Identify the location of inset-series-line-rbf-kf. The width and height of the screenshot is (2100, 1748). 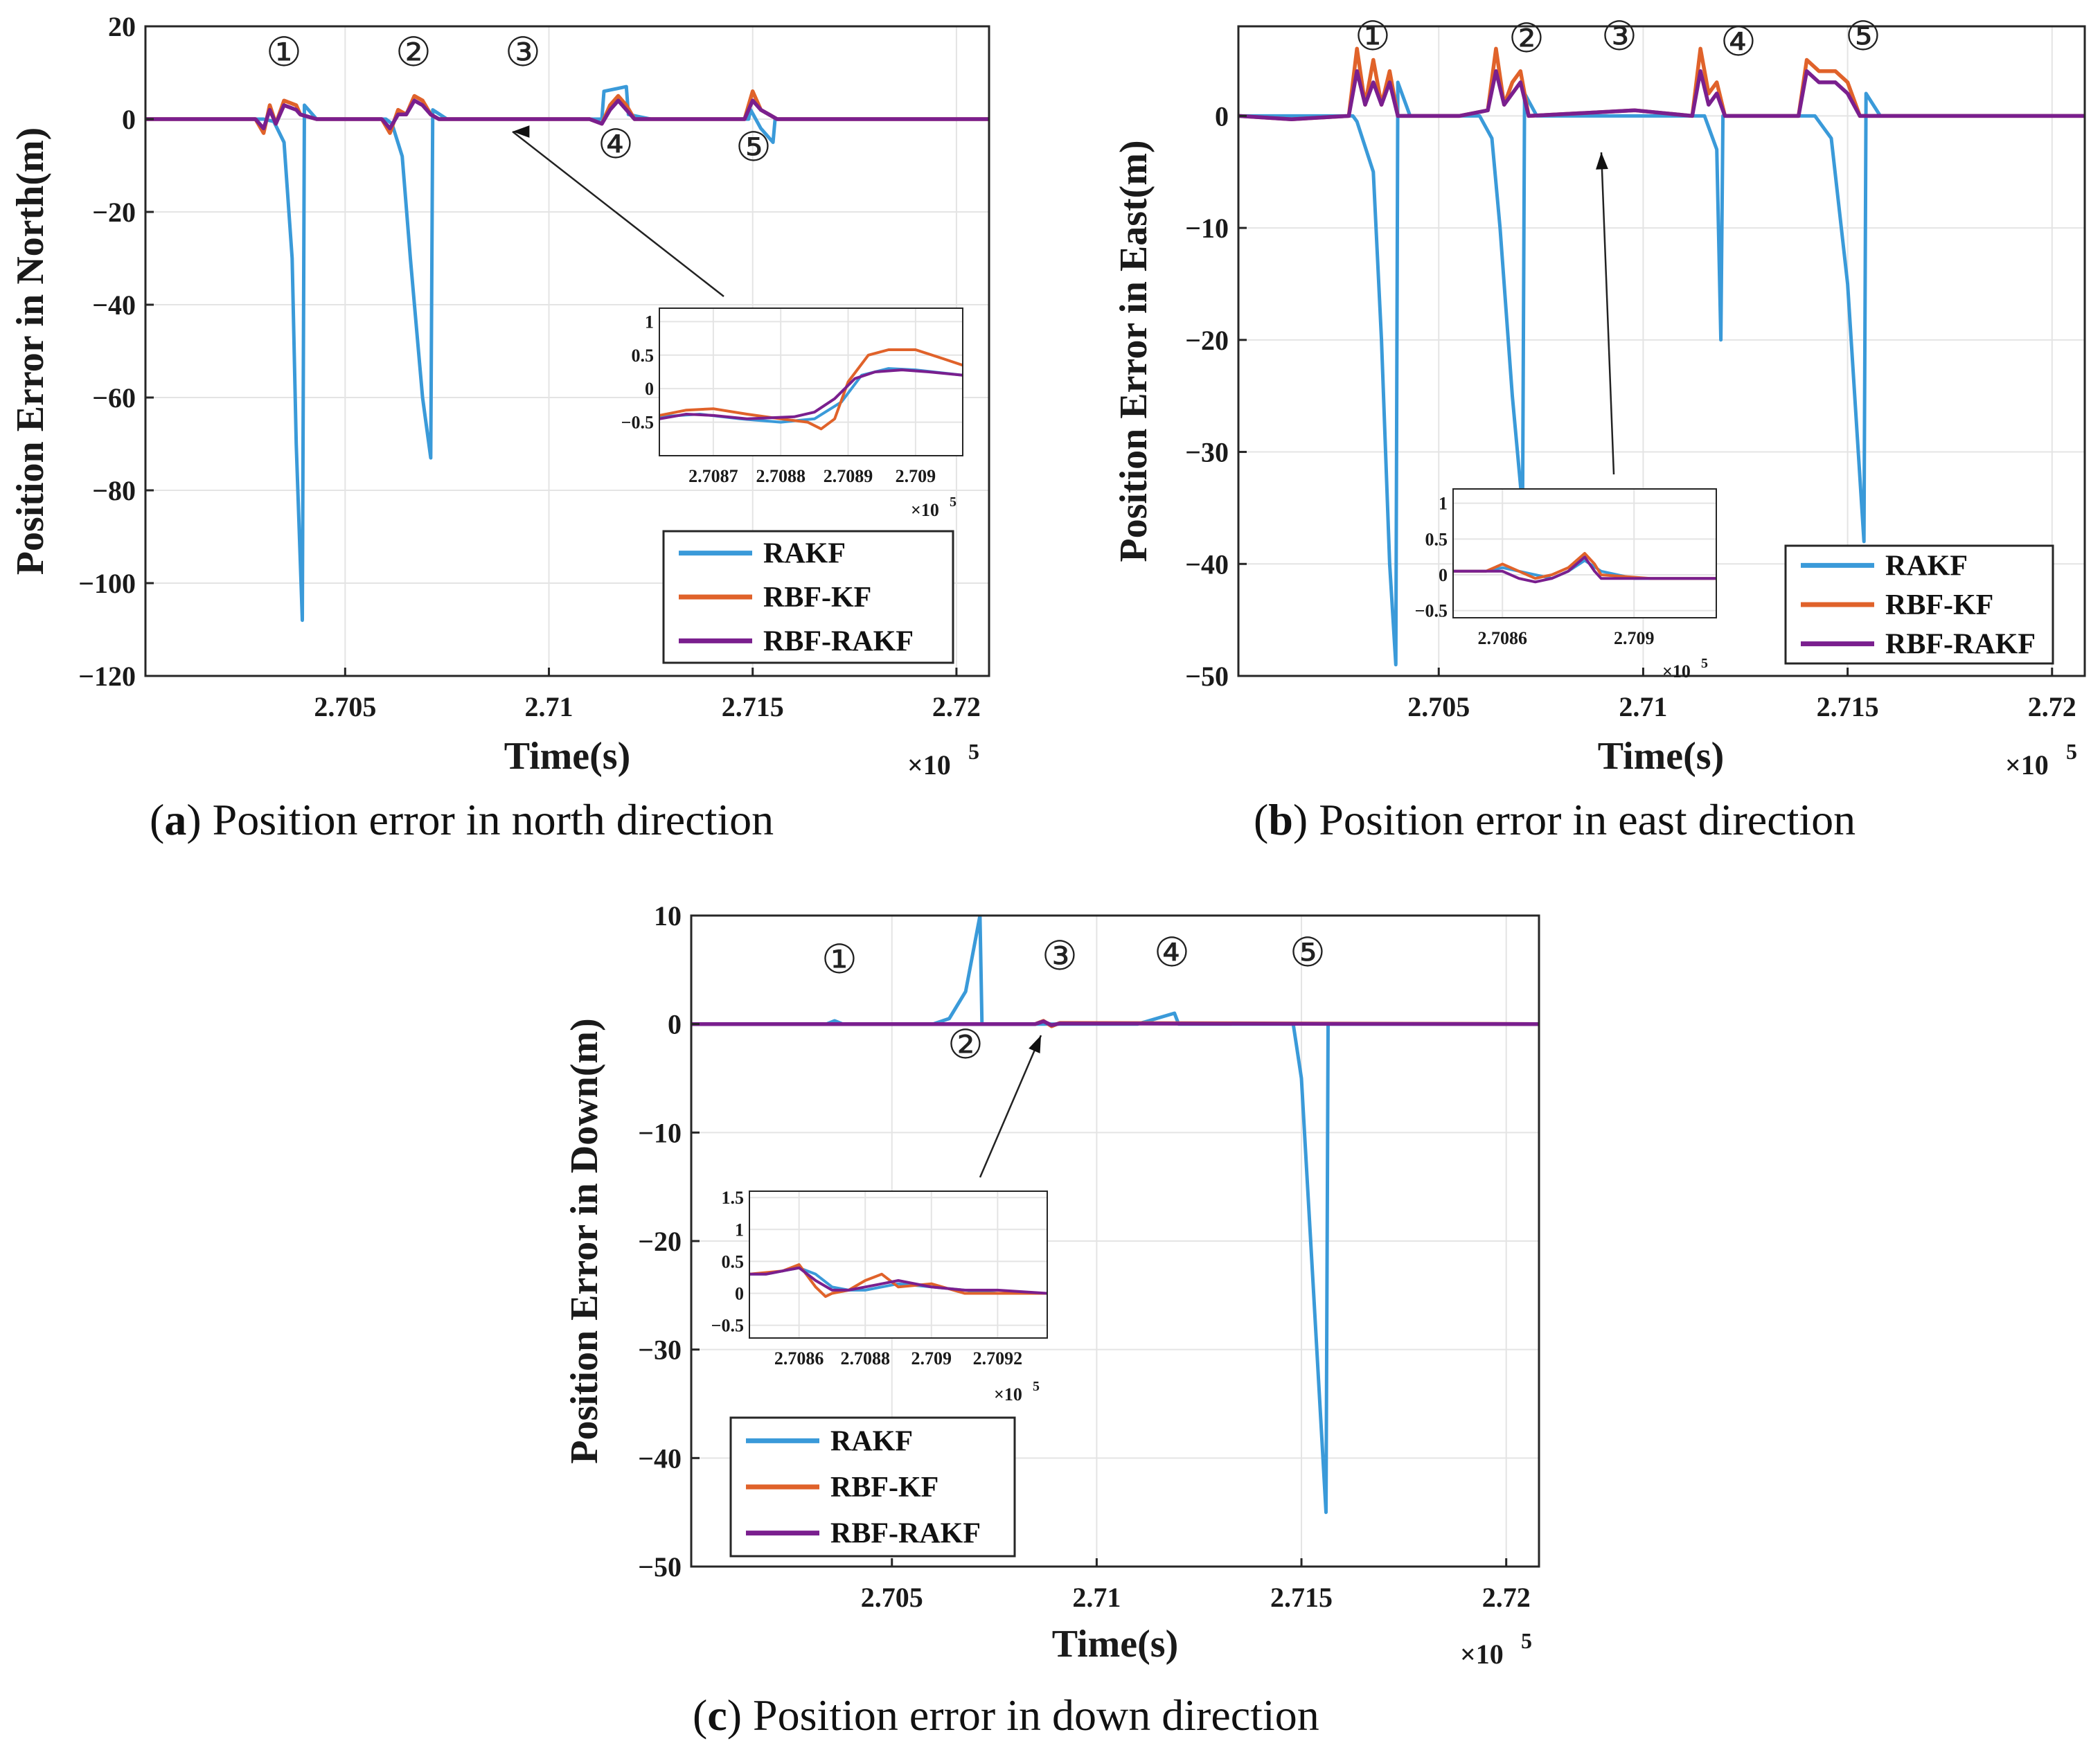
(811, 389).